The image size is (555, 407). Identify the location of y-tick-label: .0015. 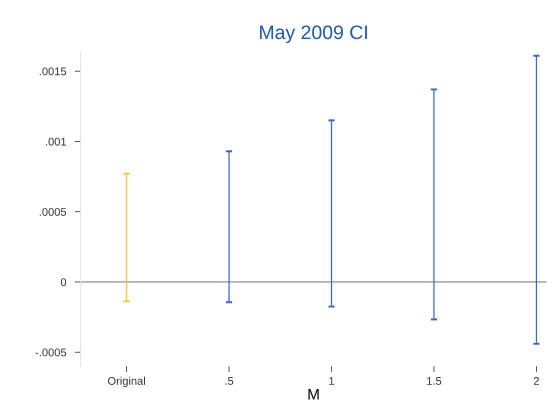
(53, 71).